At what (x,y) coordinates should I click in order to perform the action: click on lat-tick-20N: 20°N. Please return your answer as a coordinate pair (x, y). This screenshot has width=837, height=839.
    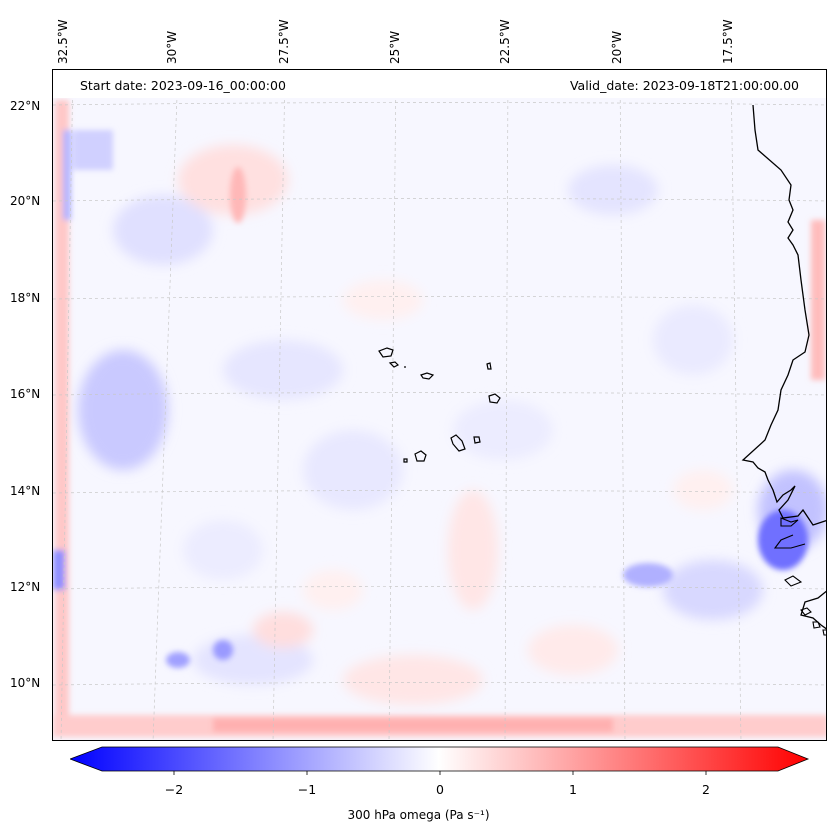
    Looking at the image, I should click on (25, 201).